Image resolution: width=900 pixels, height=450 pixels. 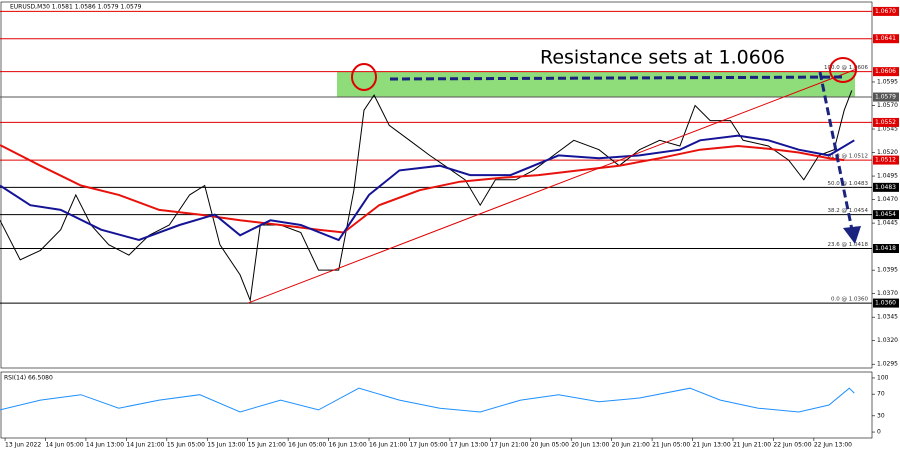 I want to click on x-tick-label: 21 Jun 21:00, so click(x=752, y=445).